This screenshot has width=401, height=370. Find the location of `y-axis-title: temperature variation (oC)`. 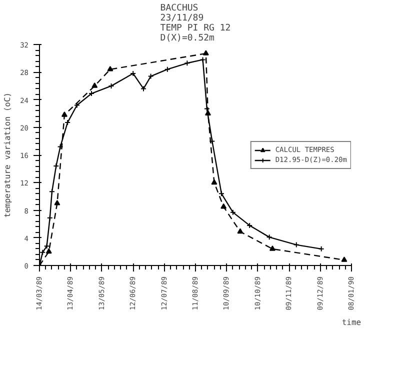

y-axis-title: temperature variation (oC) is located at coordinates (7, 155).